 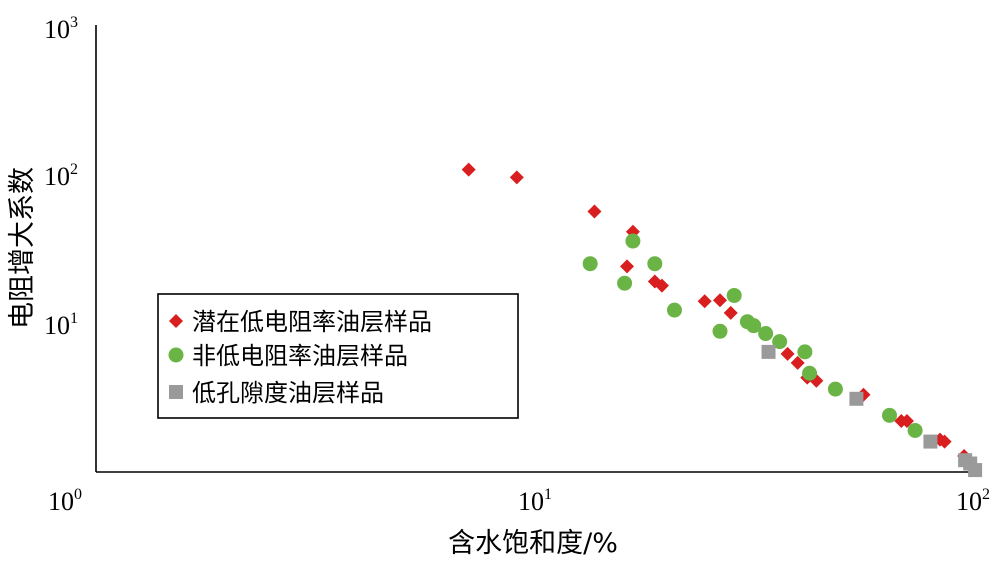 What do you see at coordinates (22, 248) in the screenshot?
I see `y-axis-title: 电阻增大系数` at bounding box center [22, 248].